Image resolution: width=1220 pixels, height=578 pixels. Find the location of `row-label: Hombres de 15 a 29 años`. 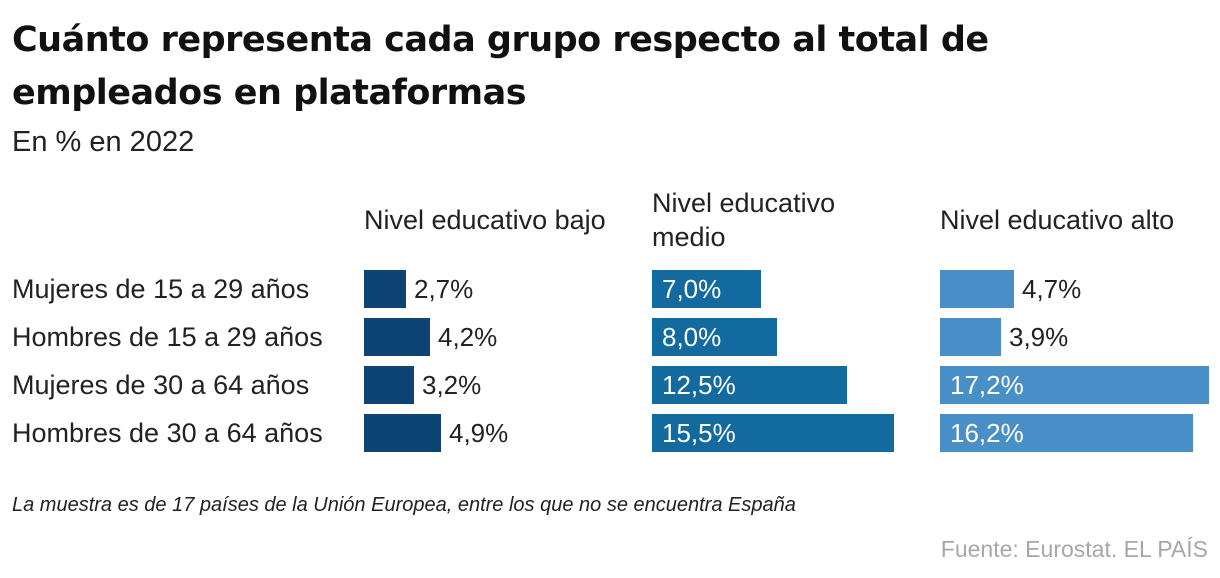

row-label: Hombres de 15 a 29 años is located at coordinates (167, 337).